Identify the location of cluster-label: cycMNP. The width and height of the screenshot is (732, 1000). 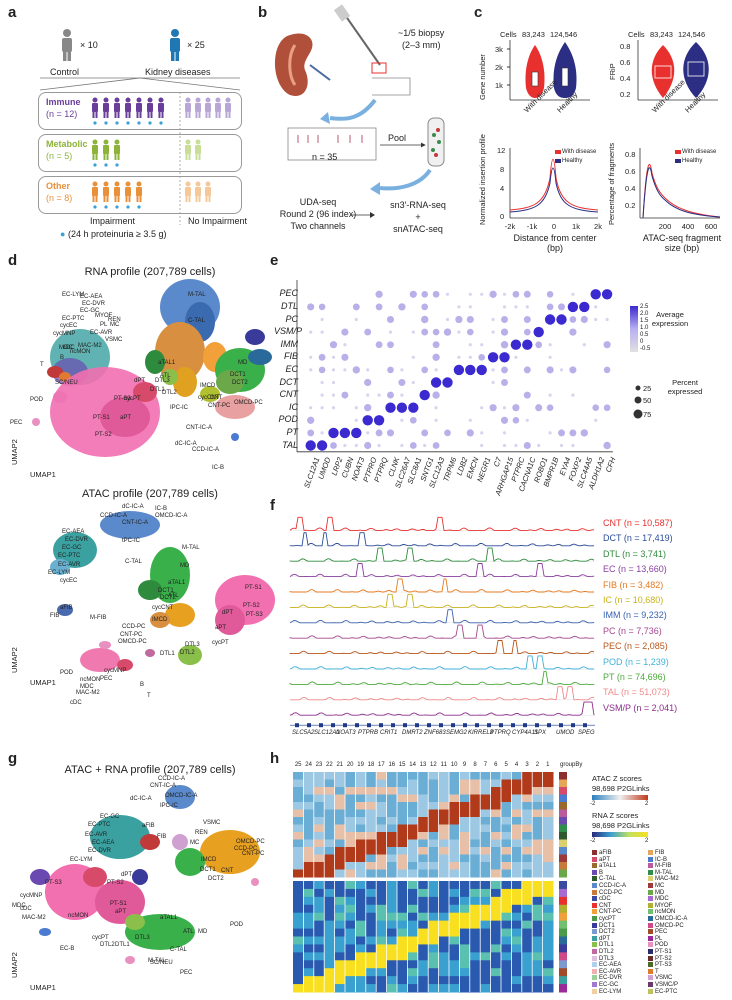
(115, 671).